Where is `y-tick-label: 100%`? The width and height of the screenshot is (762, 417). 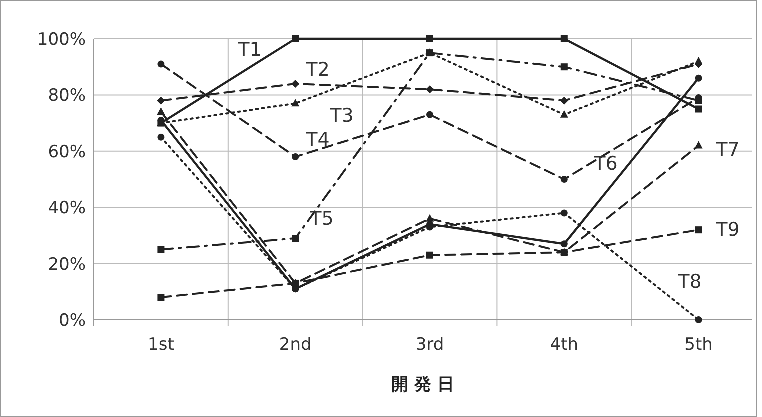 y-tick-label: 100% is located at coordinates (61, 40).